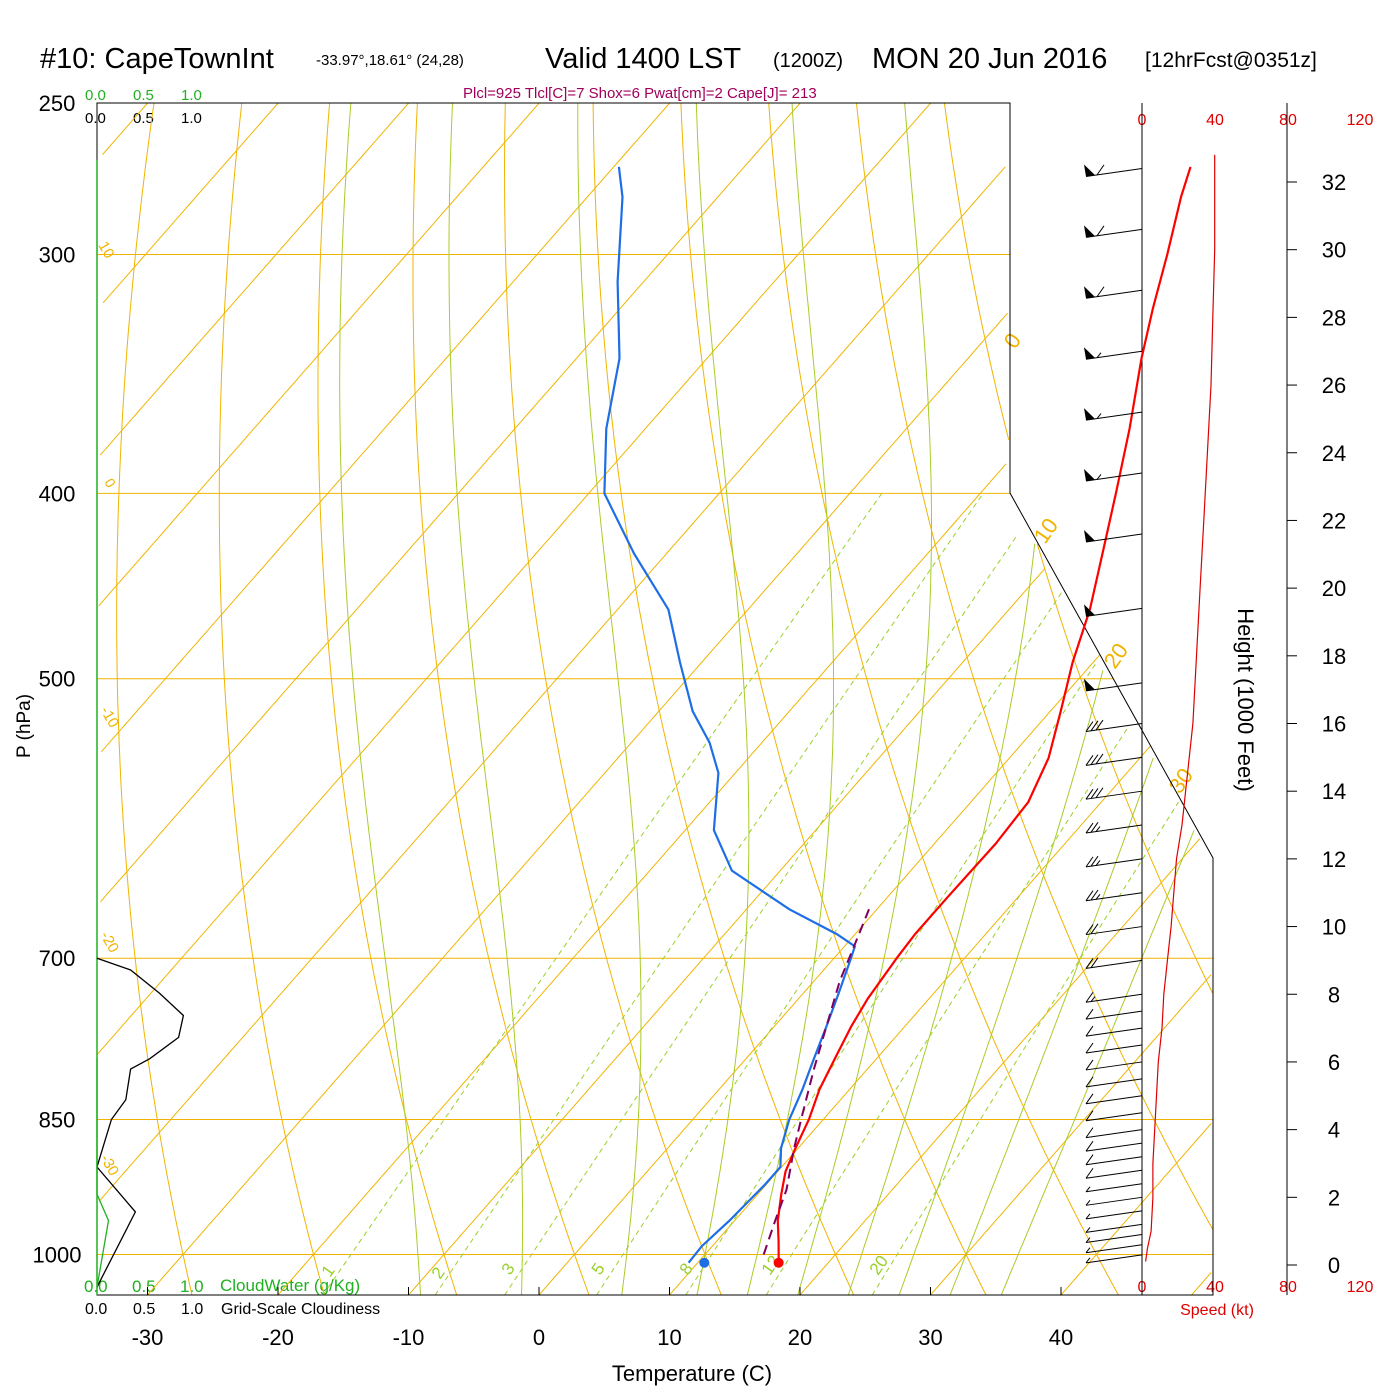 This screenshot has width=1400, height=1400. Describe the element at coordinates (539, 1337) in the screenshot. I see `x-tick-label: 0` at that location.